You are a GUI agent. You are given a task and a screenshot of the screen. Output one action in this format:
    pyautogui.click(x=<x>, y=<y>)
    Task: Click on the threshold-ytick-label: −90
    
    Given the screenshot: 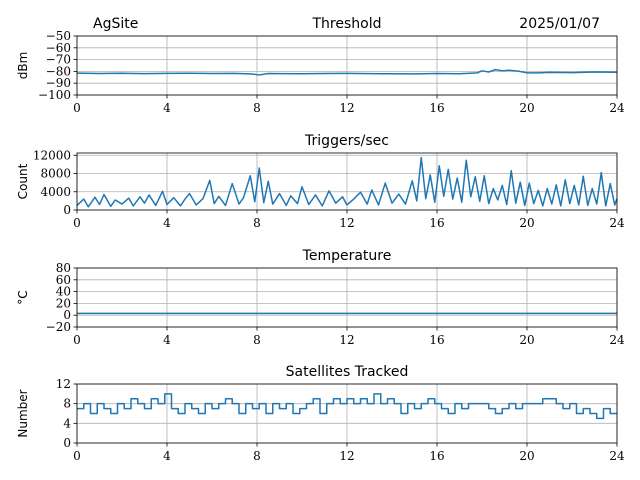 What is the action you would take?
    pyautogui.click(x=58, y=83)
    